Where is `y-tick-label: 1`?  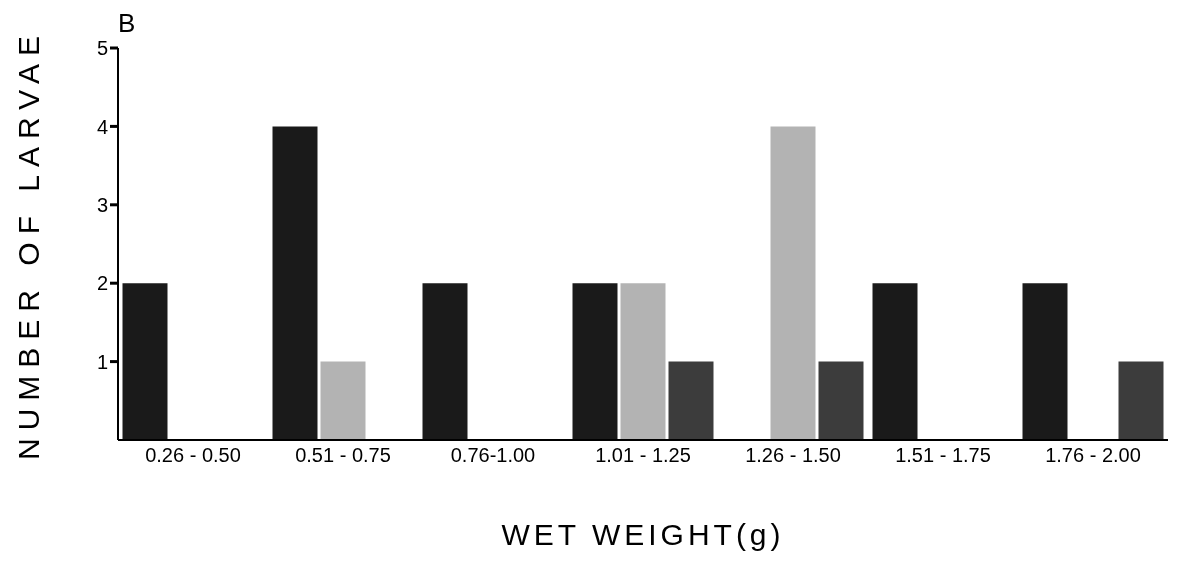
y-tick-label: 1 is located at coordinates (102, 361).